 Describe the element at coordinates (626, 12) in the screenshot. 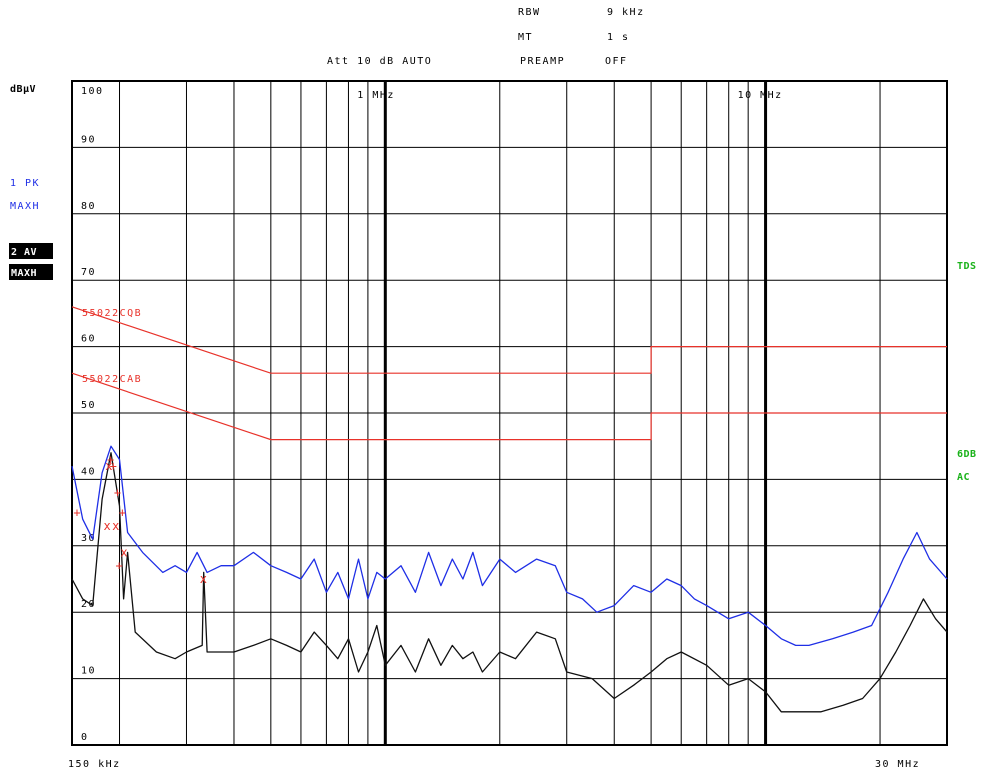

I see `rbw-value: 9 kHz` at that location.